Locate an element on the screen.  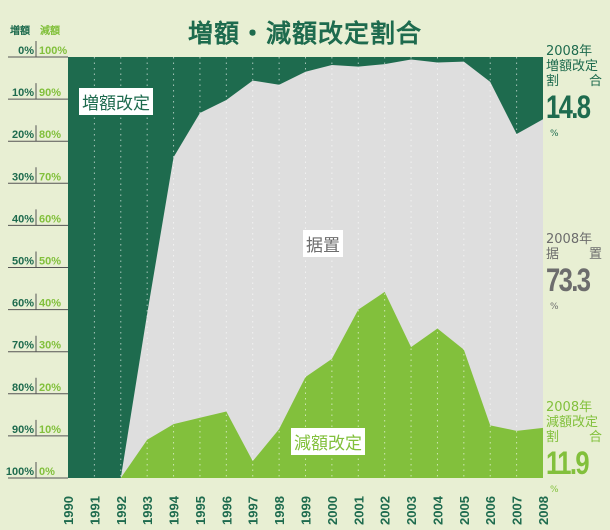
x-tick-label: 1998 is located at coordinates (279, 510).